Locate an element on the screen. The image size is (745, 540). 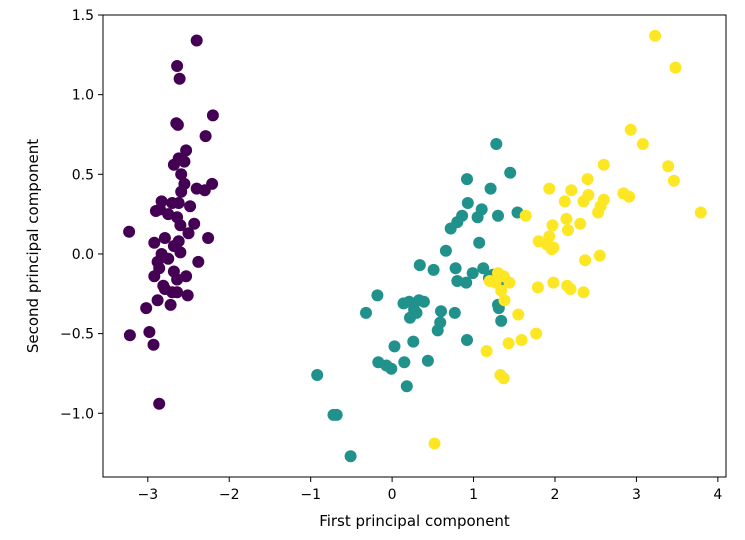
x-tick-label: 4 is located at coordinates (717, 495).